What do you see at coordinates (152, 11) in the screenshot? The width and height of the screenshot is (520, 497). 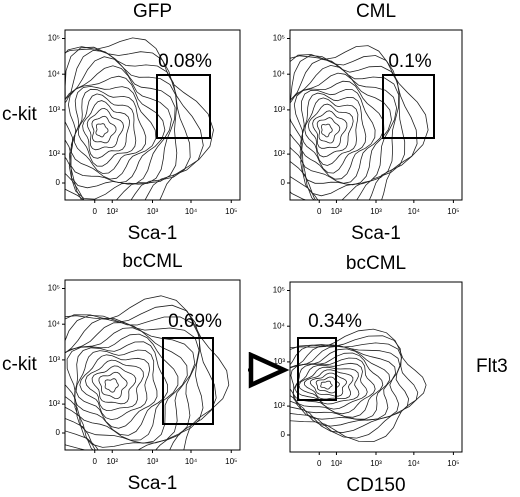 I see `panel-title: GFP` at bounding box center [152, 11].